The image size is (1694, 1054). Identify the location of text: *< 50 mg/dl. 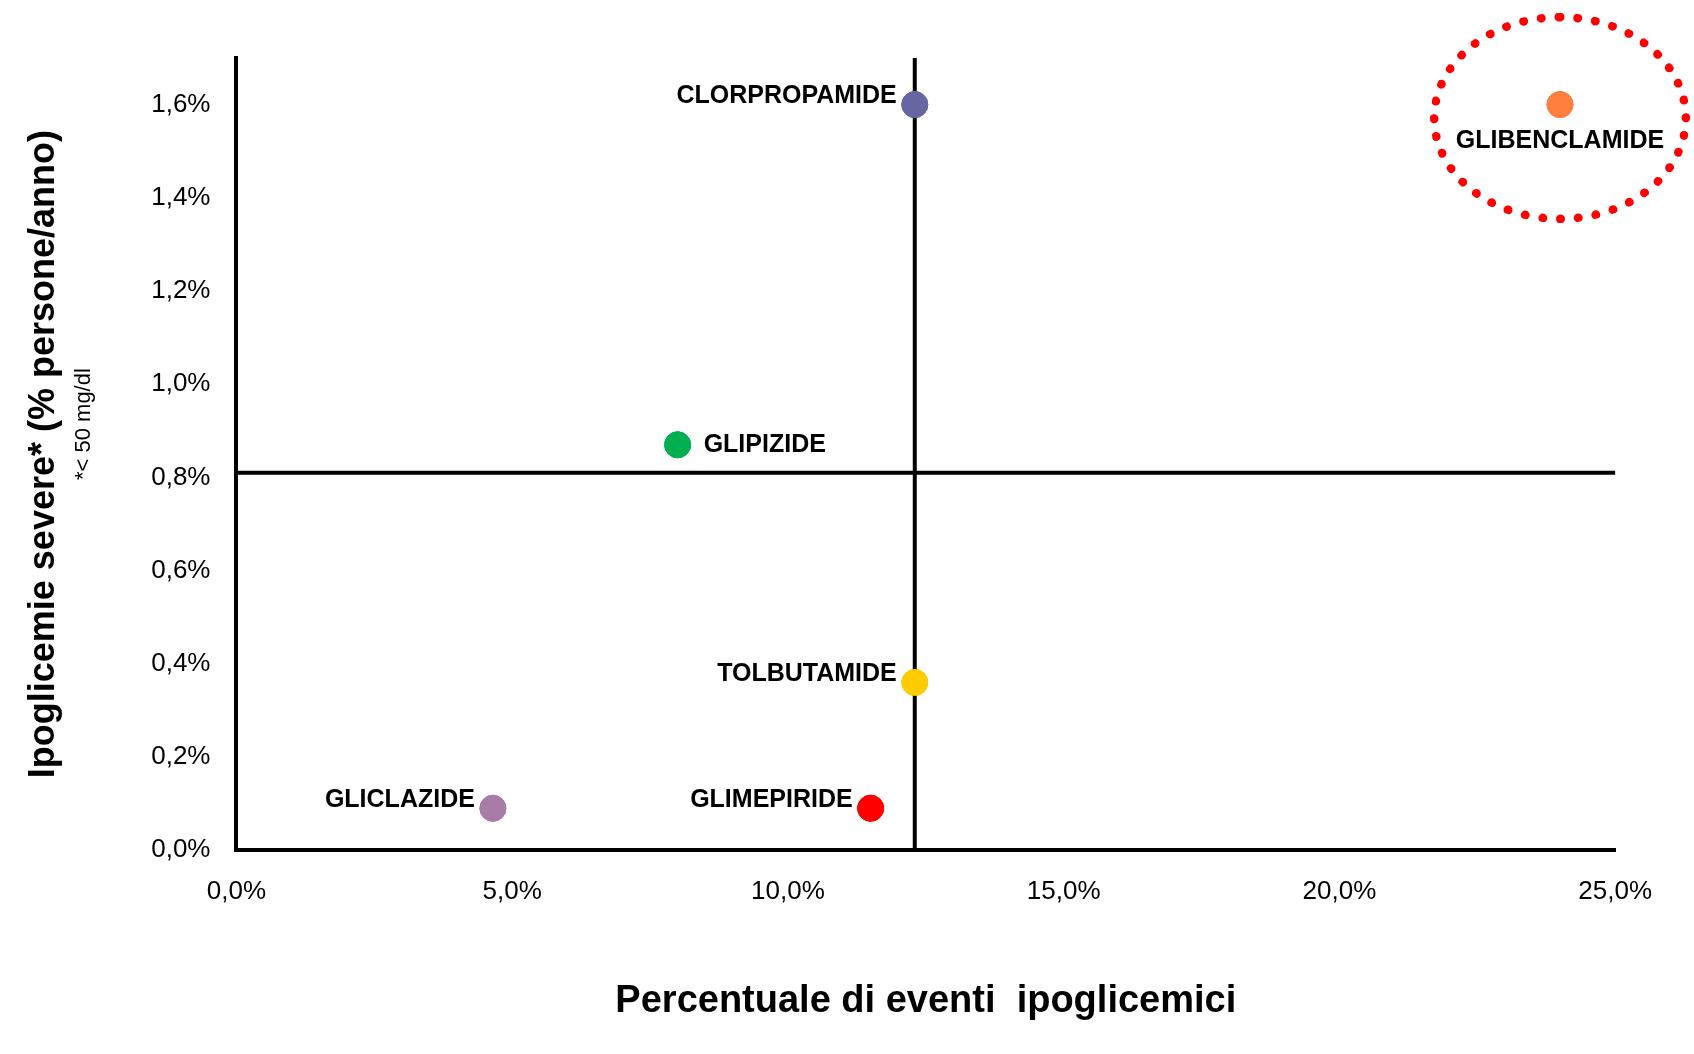
(83, 424).